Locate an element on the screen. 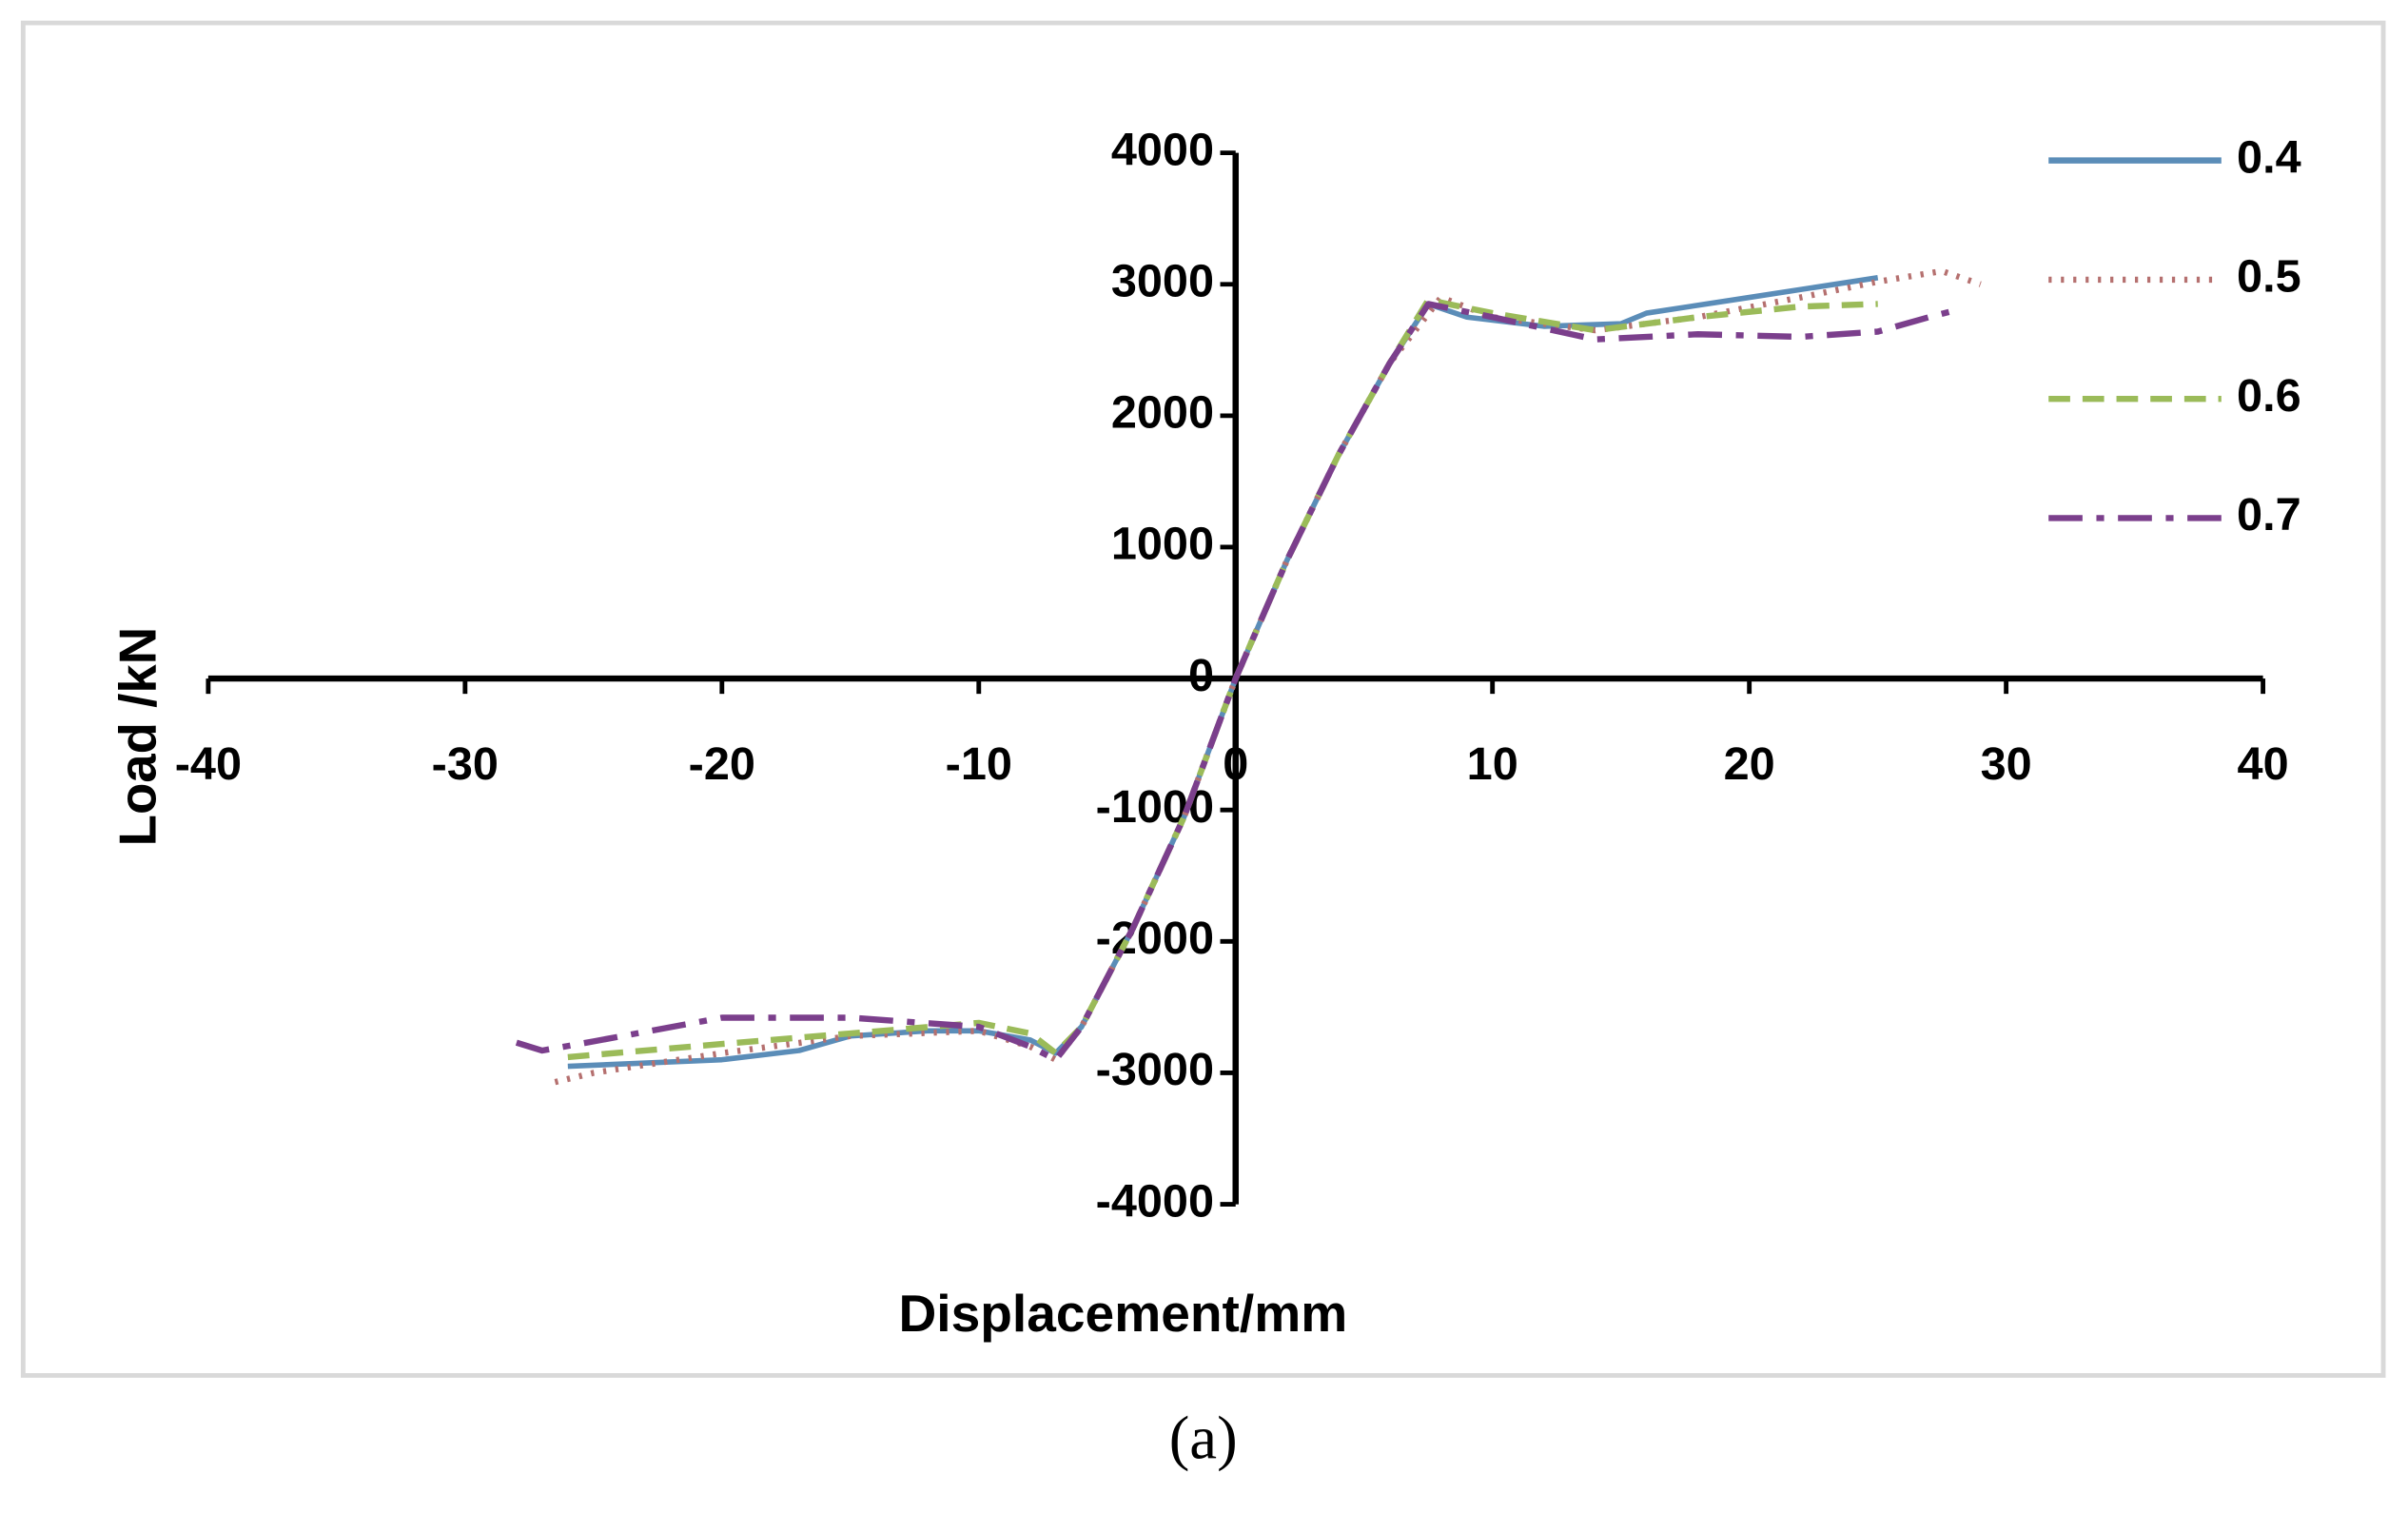 The height and width of the screenshot is (1513, 2408). y-tick-label: -3000 is located at coordinates (1155, 1069).